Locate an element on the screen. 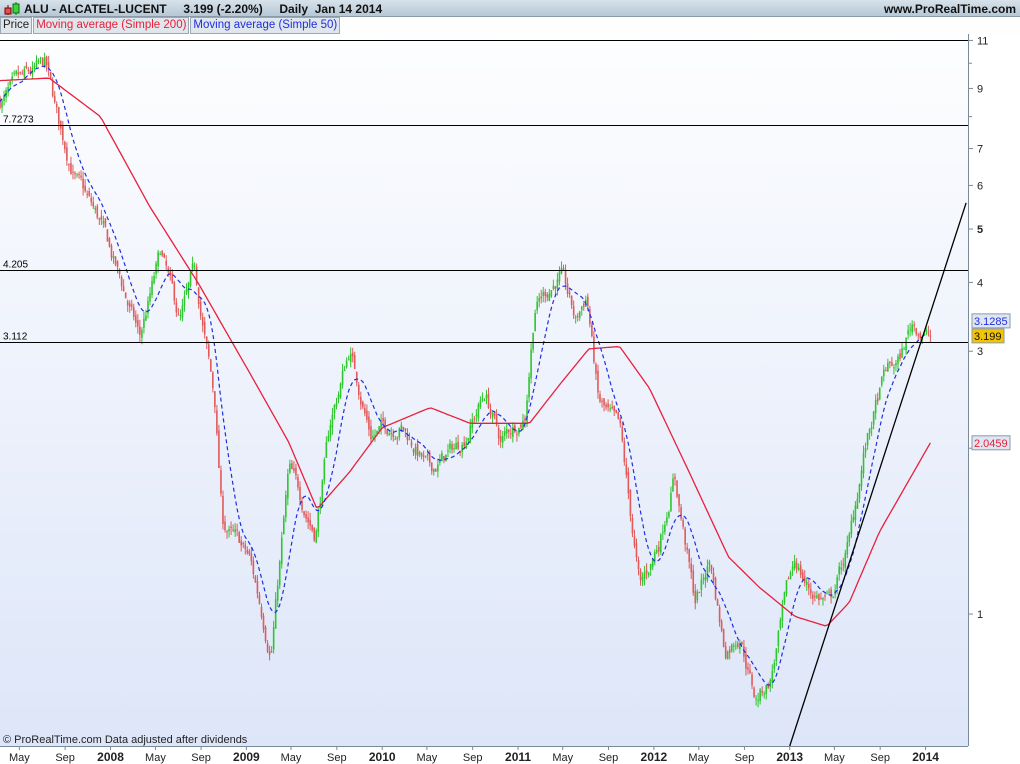 This screenshot has height=764, width=1020. y-axis-panel is located at coordinates (994, 390).